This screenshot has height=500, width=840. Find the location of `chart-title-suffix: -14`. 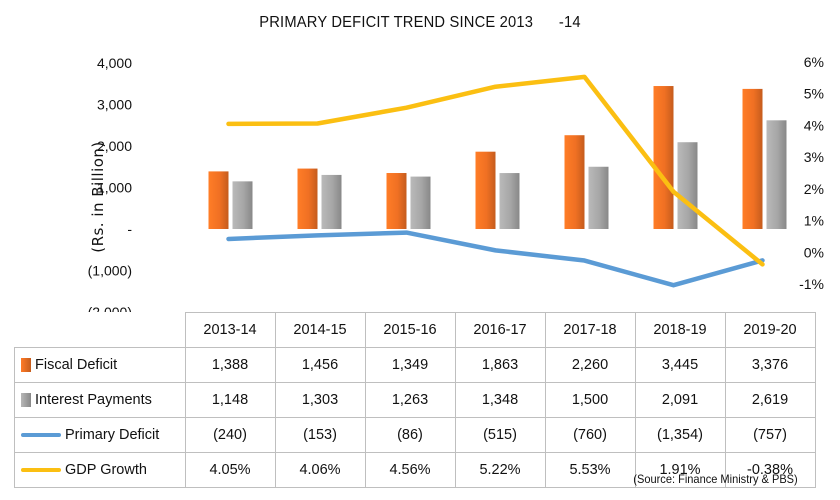

chart-title-suffix: -14 is located at coordinates (569, 22).